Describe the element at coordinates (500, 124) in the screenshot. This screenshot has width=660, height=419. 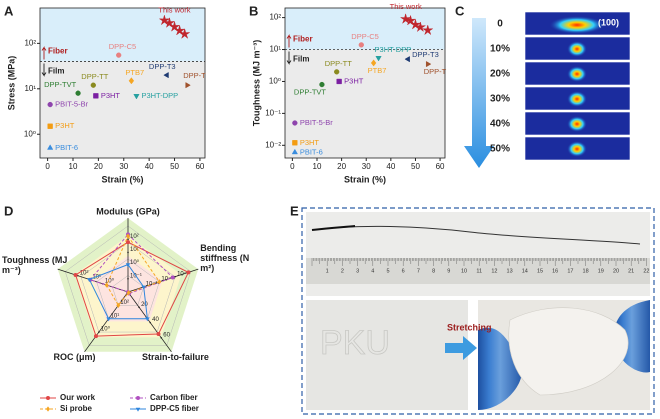
I see `strain-level: 40%` at that location.